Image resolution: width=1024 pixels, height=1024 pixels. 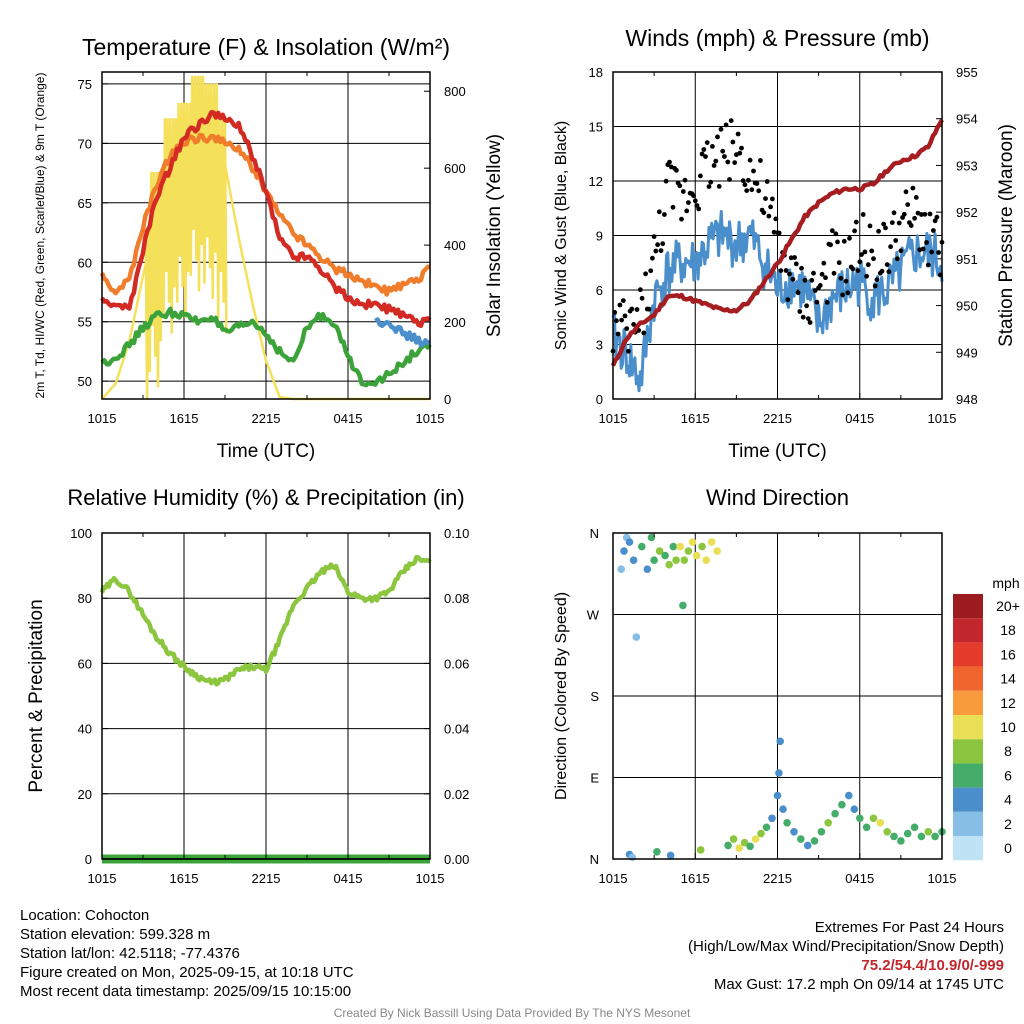 What do you see at coordinates (266, 347) in the screenshot?
I see `series-line-2m-td` at bounding box center [266, 347].